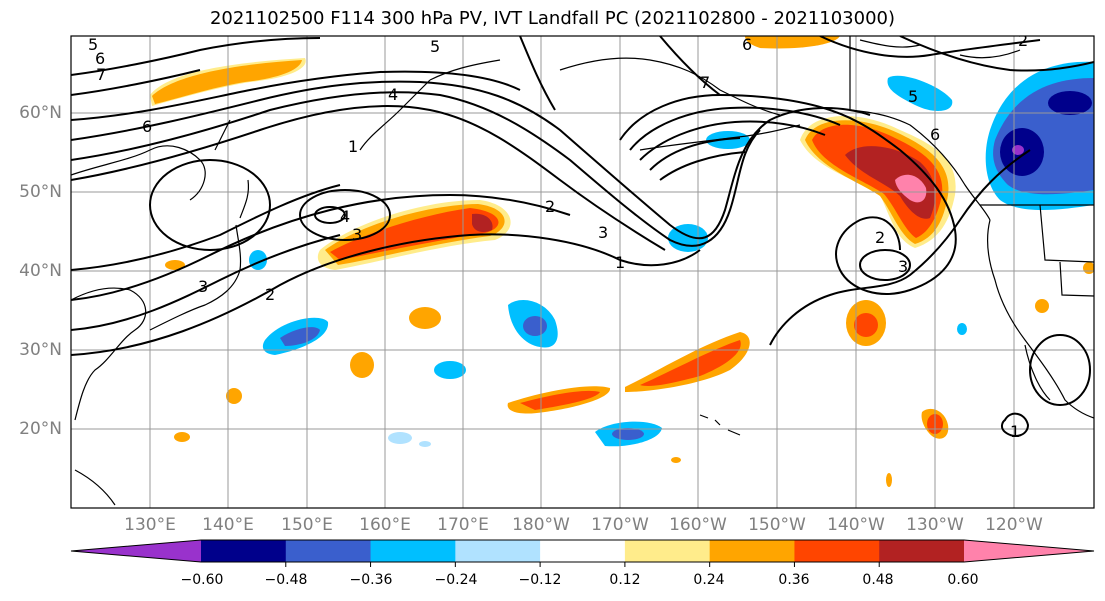 The height and width of the screenshot is (601, 1105). Describe the element at coordinates (463, 525) in the screenshot. I see `lon-label-170e: 170°E` at that location.